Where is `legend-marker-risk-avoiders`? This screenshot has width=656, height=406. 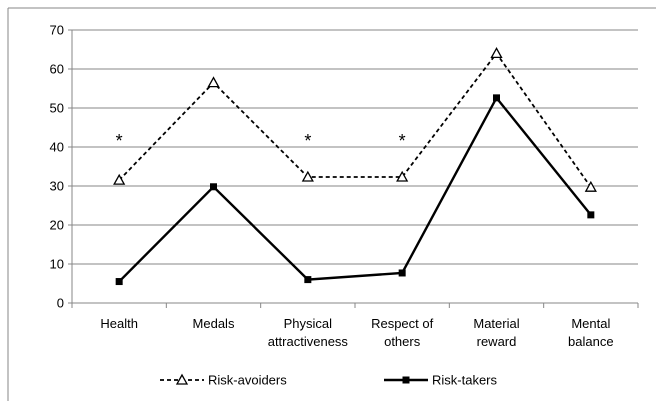 legend-marker-risk-avoiders is located at coordinates (182, 379).